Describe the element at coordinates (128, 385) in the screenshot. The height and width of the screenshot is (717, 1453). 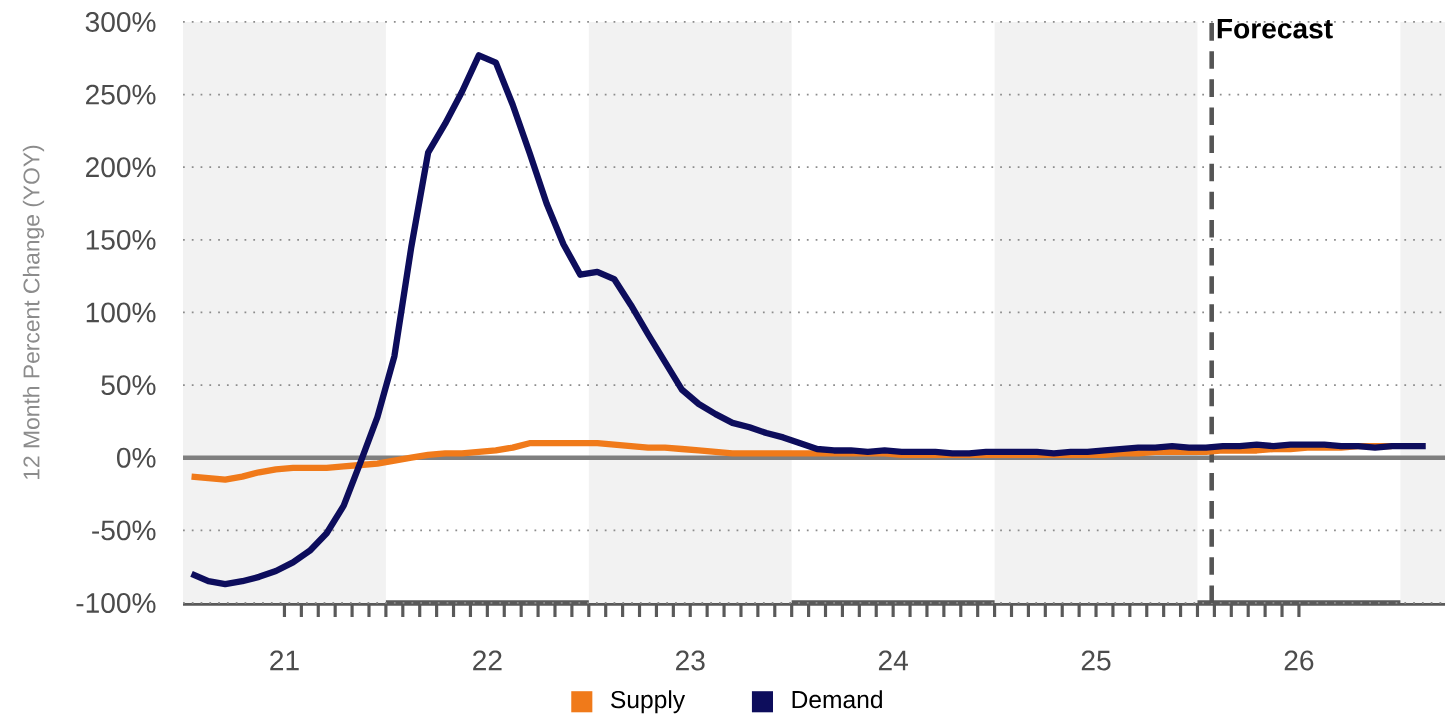
I see `y-tick-label: 50%` at that location.